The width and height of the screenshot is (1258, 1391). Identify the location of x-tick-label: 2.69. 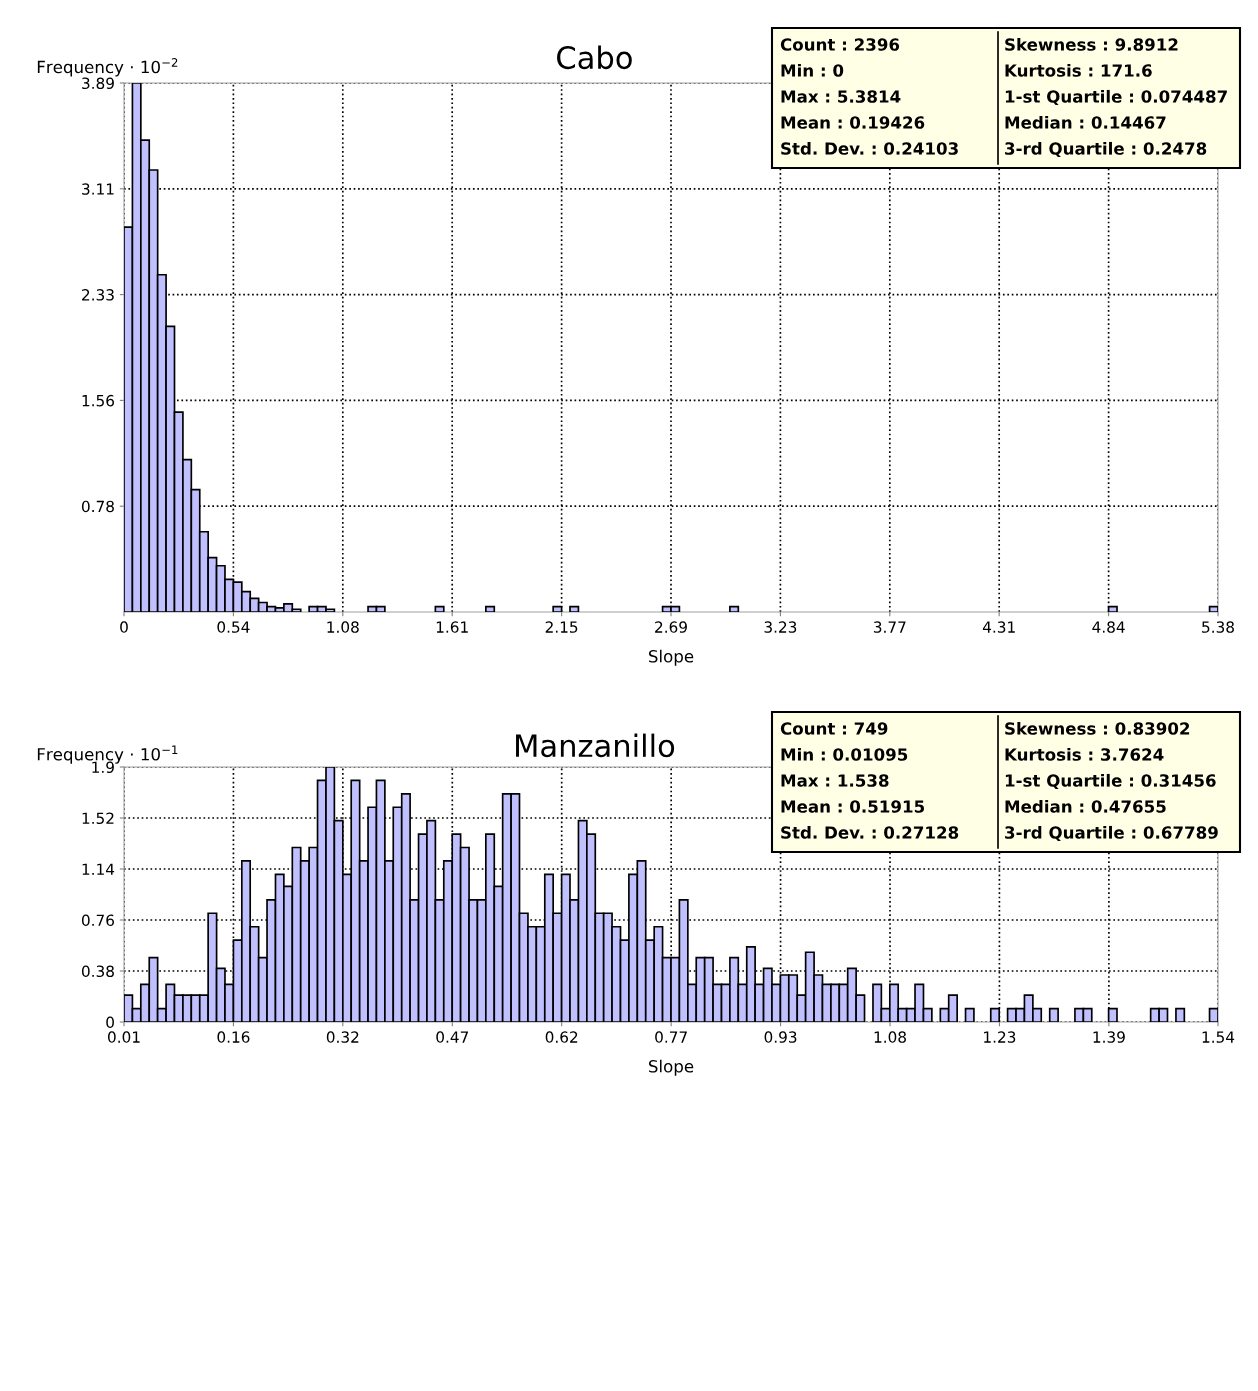
(671, 627).